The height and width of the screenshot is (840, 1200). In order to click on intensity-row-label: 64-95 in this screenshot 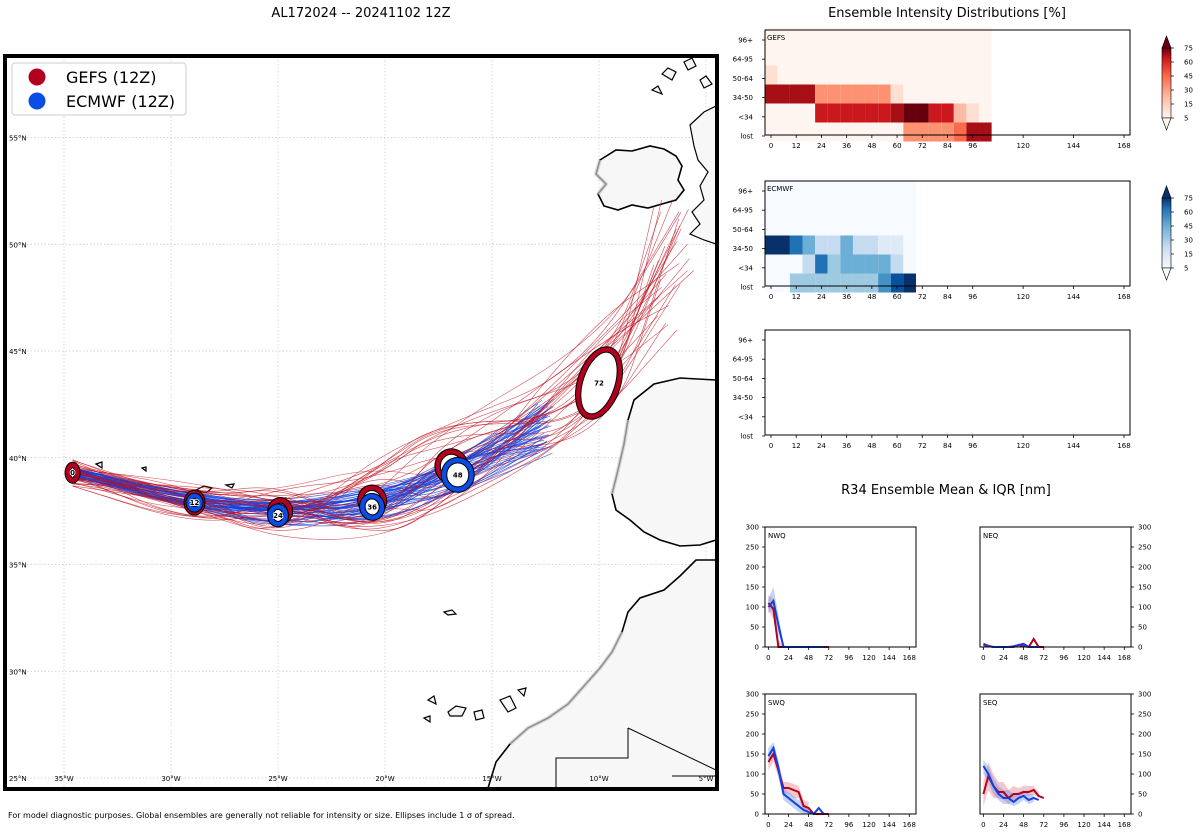, I will do `click(743, 60)`.